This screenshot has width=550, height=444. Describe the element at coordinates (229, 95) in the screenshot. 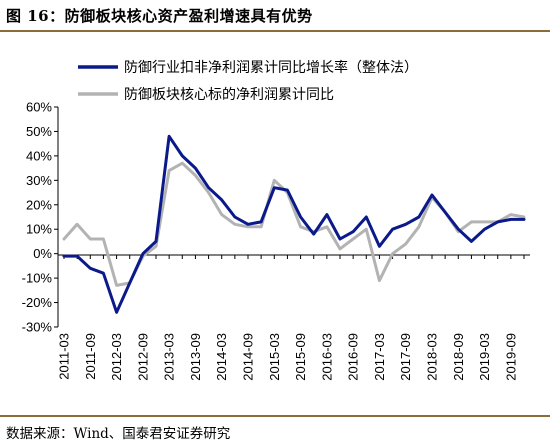

I see `legend-label-series-2: 防御板块核心标的净利润累计同比` at that location.